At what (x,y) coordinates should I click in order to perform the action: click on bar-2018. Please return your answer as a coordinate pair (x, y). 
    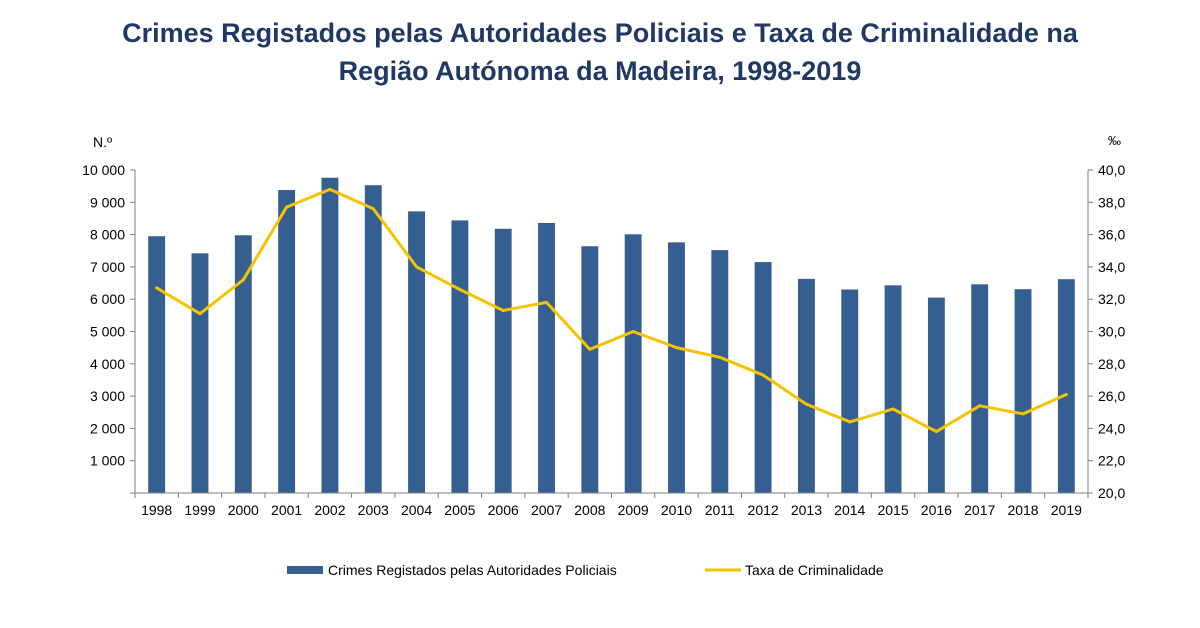
    Looking at the image, I should click on (1023, 391).